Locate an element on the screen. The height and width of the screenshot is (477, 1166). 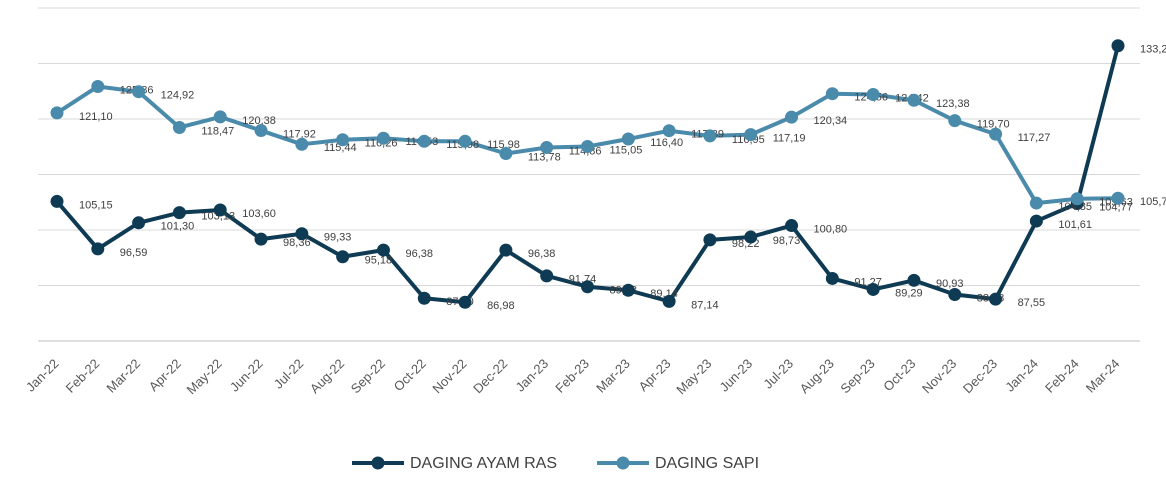
data-label: 101,61 is located at coordinates (1075, 225).